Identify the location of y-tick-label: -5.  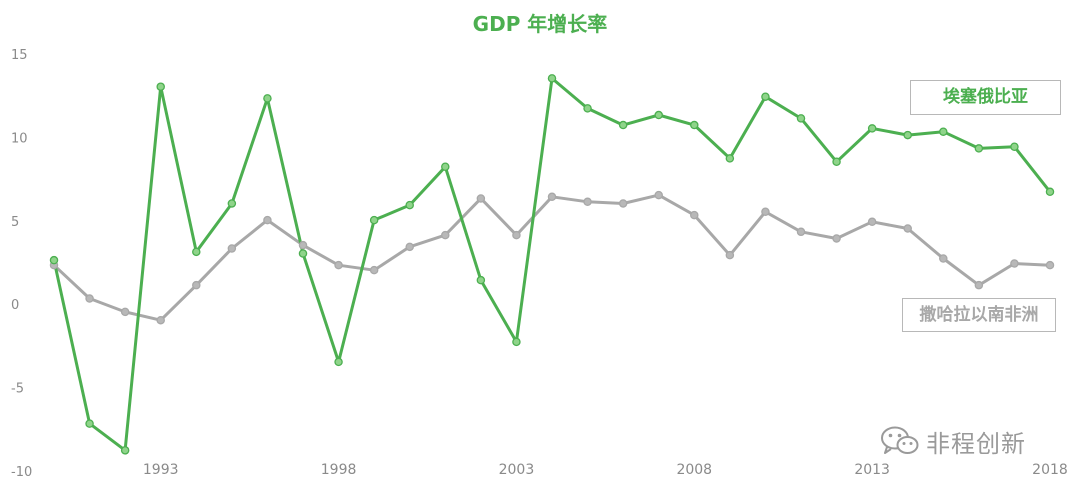
(17, 389).